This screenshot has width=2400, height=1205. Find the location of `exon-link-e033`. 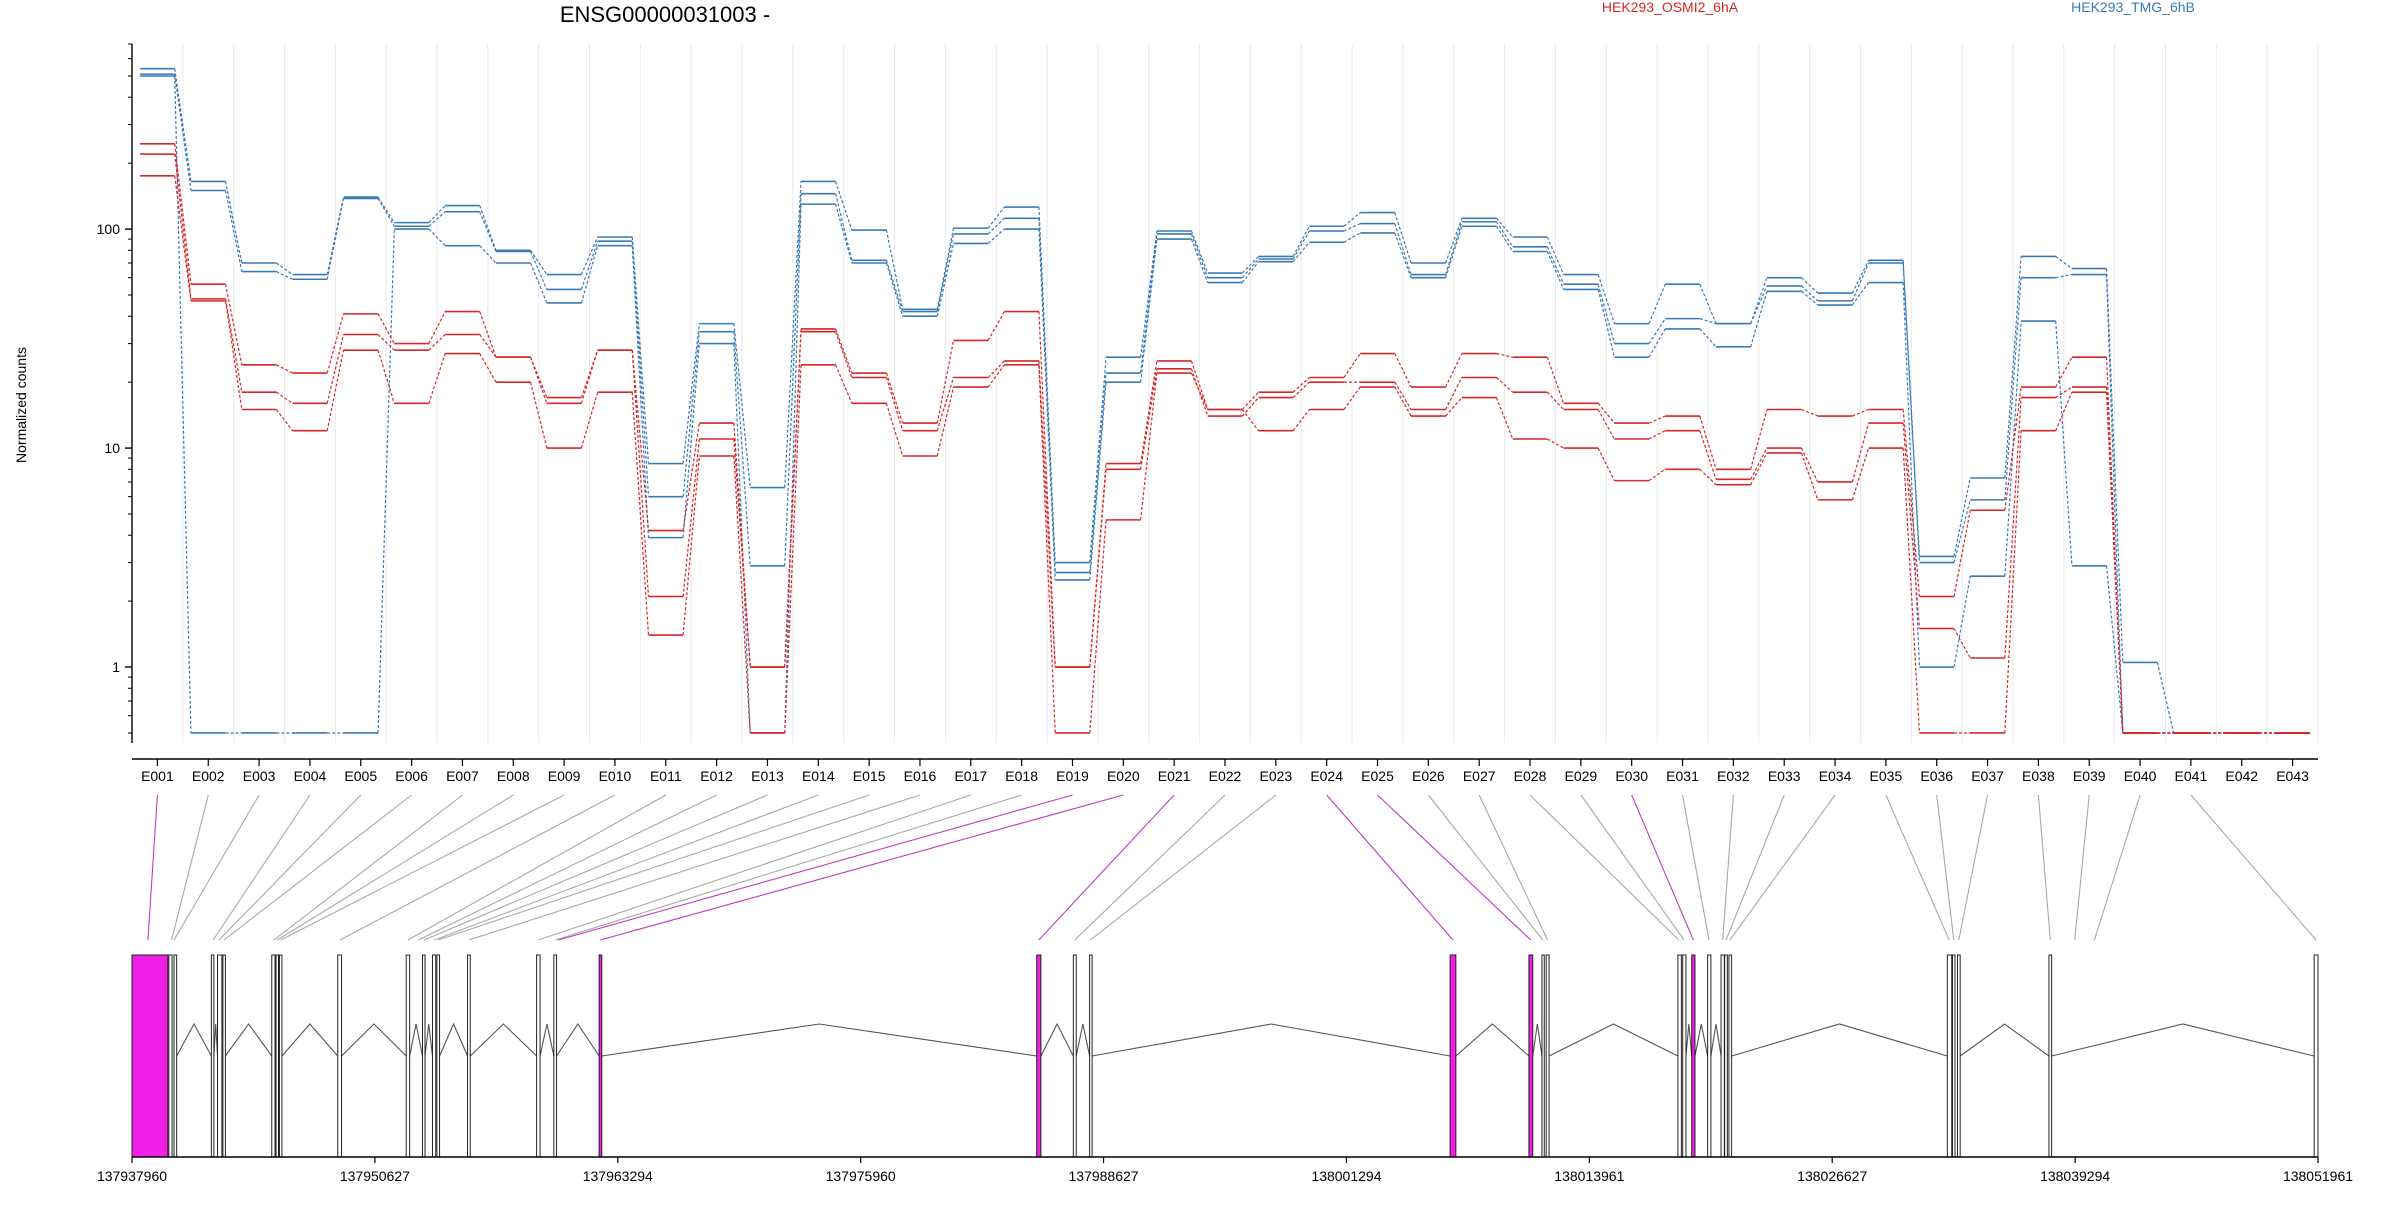

exon-link-e033 is located at coordinates (1755, 867).